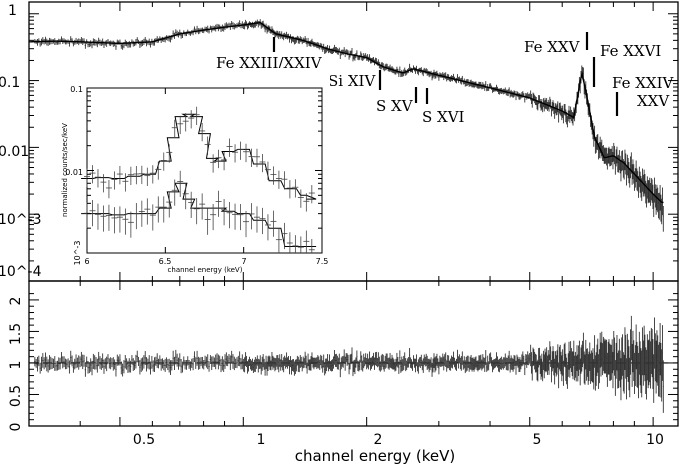  Describe the element at coordinates (322, 261) in the screenshot. I see `inset-xtick-label: 7.5` at that location.